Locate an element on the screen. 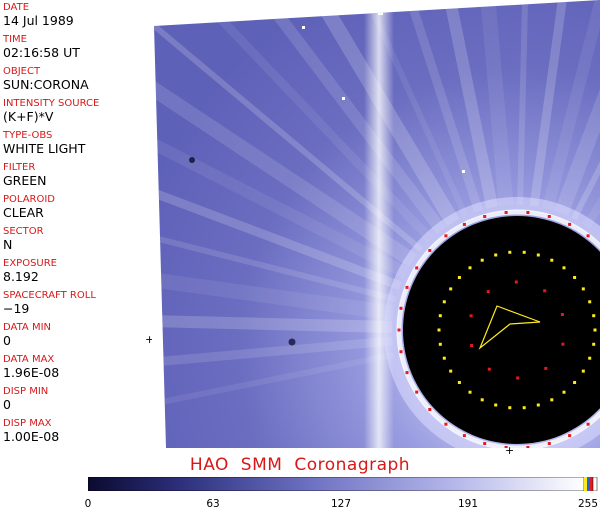 The height and width of the screenshot is (512, 600). exposure-field: EXPOSURE 8.192 is located at coordinates (30, 271).